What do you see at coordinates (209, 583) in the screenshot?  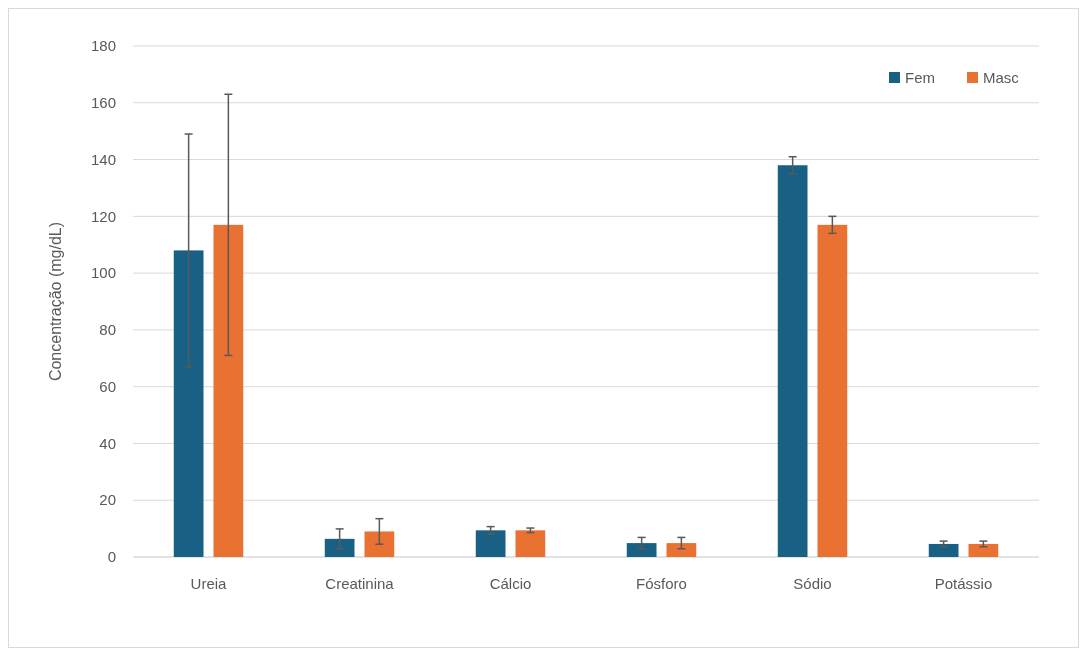 I see `x-tick-label: Ureia` at bounding box center [209, 583].